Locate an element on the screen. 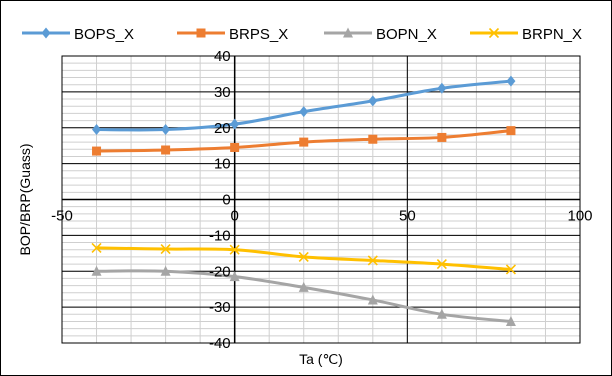 This screenshot has height=376, width=612. series-brps-x is located at coordinates (304, 141).